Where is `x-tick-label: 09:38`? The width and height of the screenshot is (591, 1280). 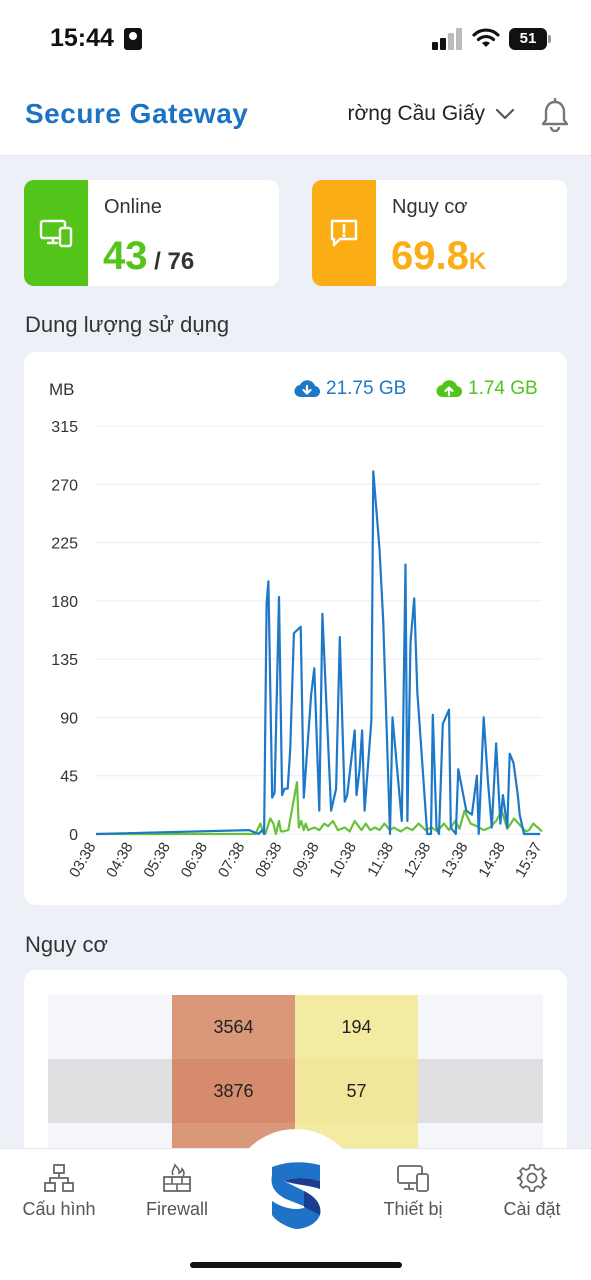
x-tick-label: 09:38 is located at coordinates (305, 860).